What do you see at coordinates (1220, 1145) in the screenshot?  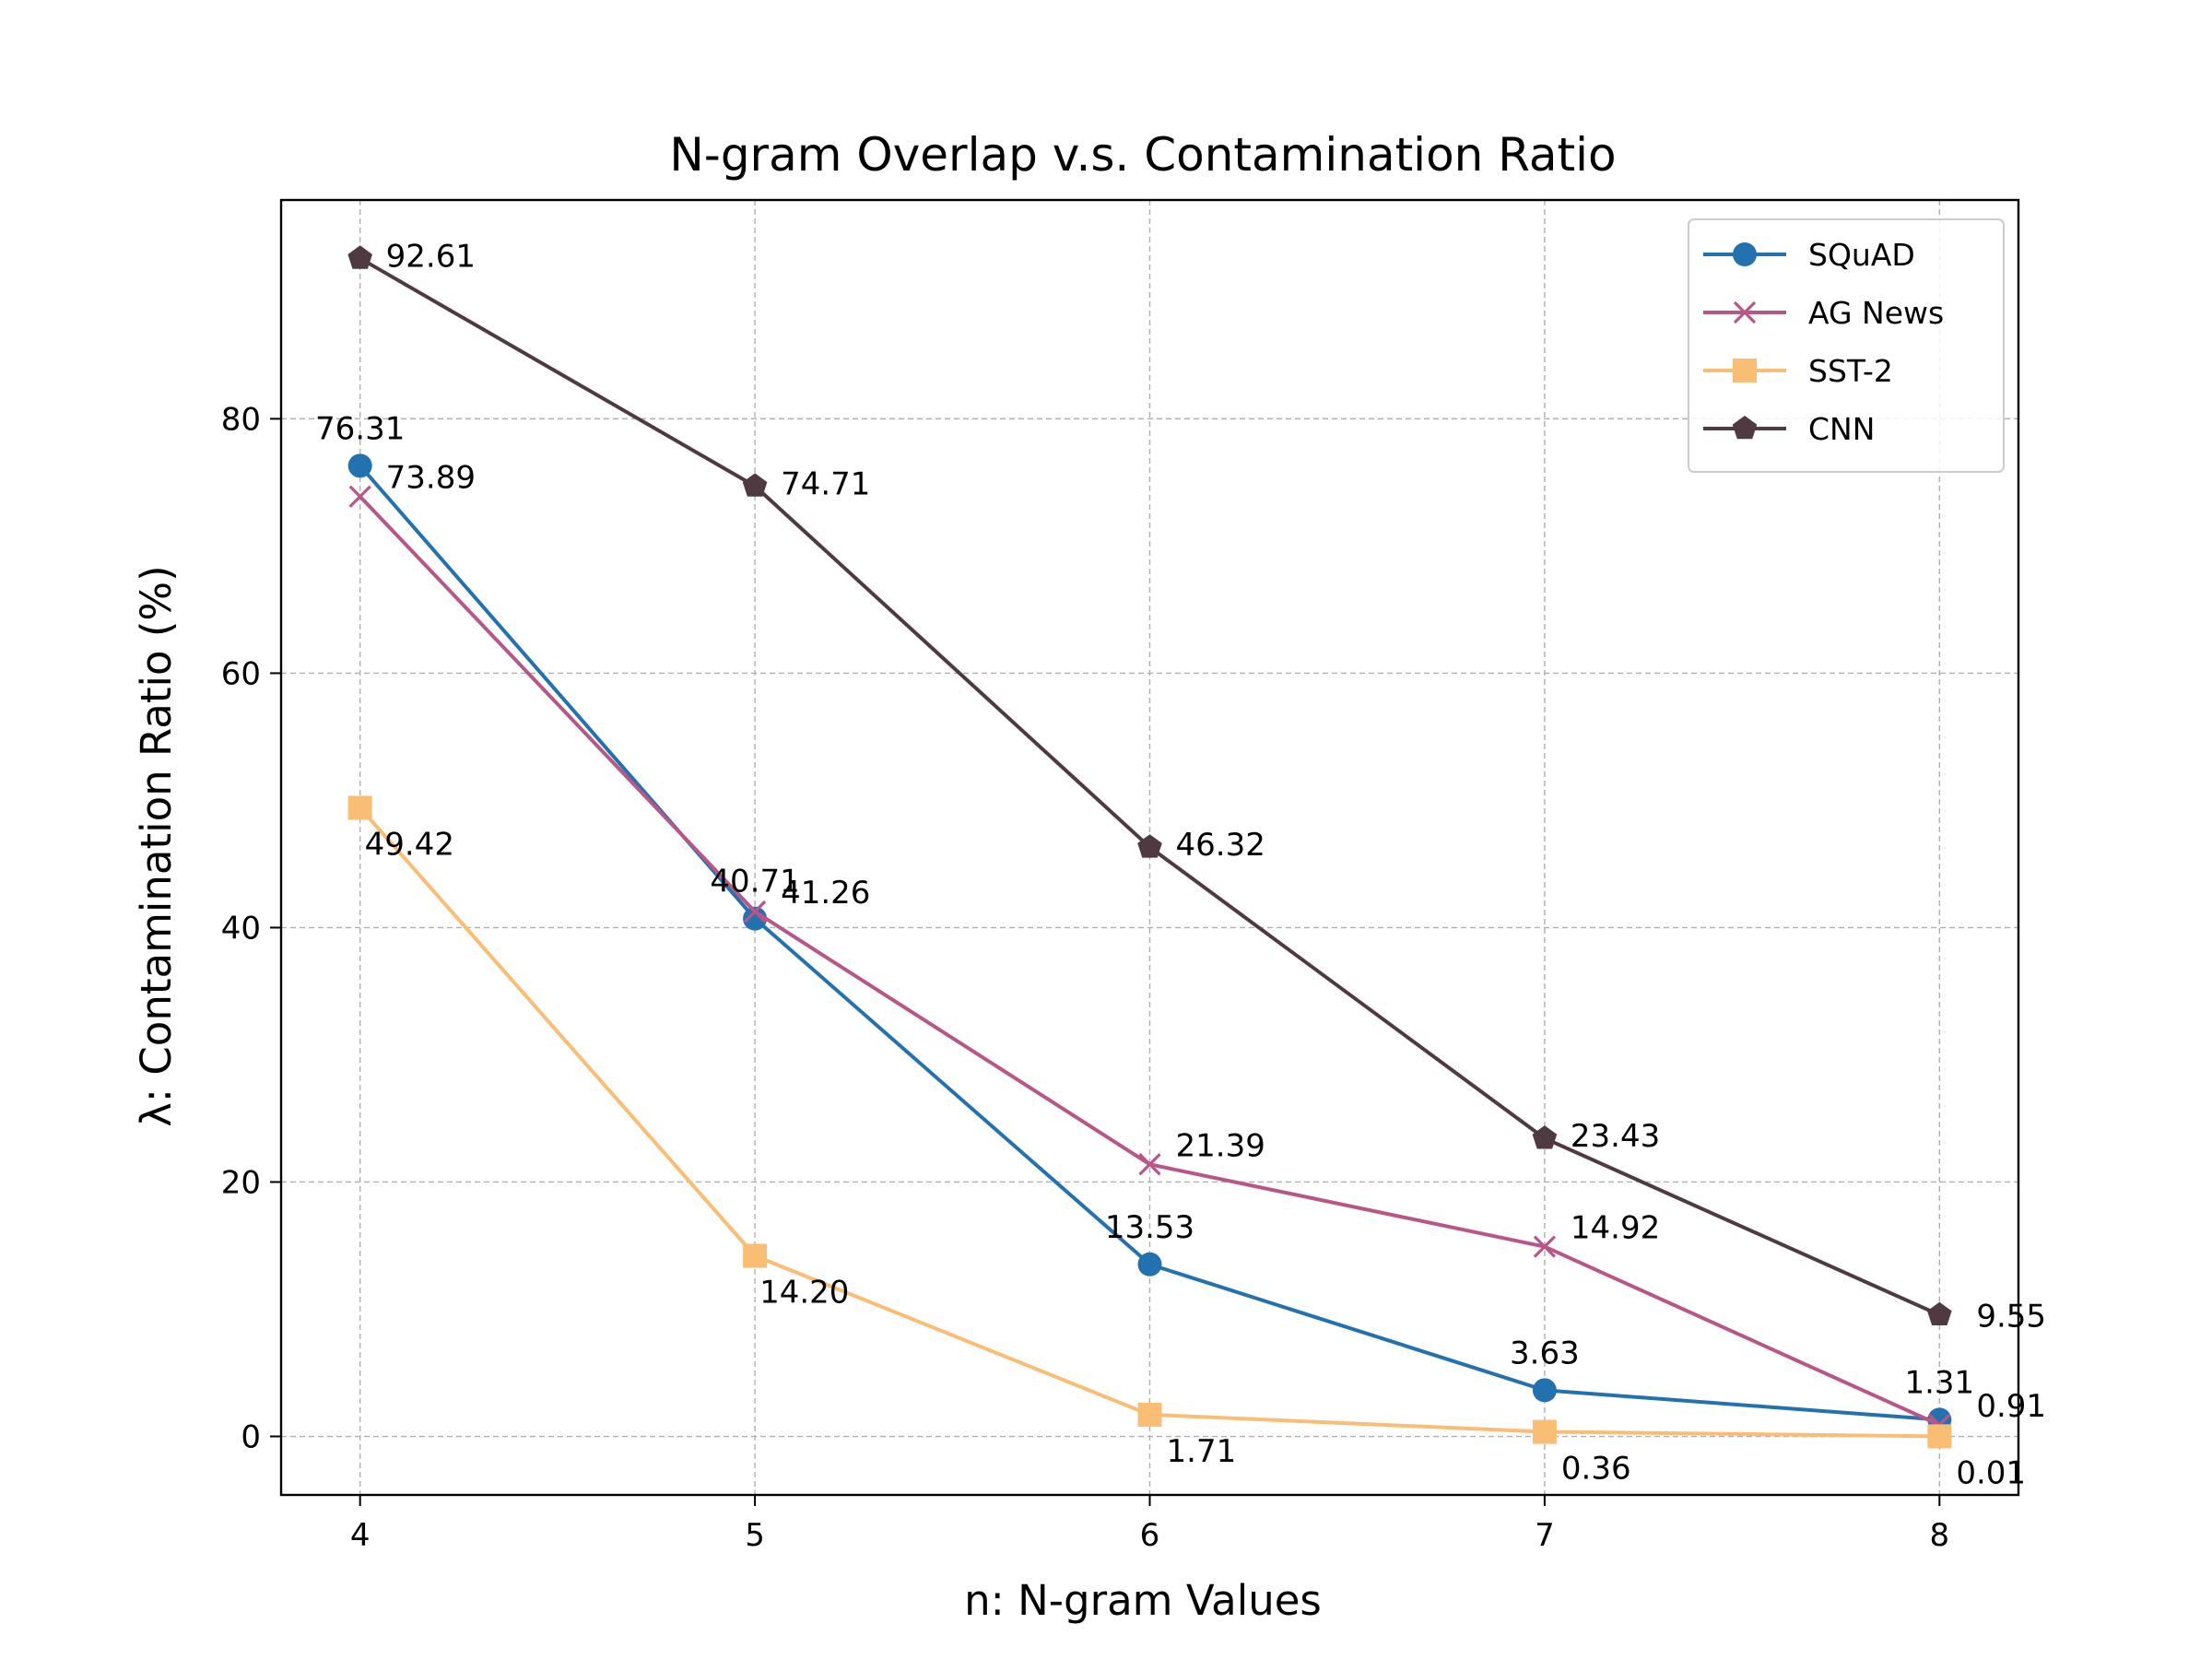 I see `data-label-ag-news: 21.39` at bounding box center [1220, 1145].